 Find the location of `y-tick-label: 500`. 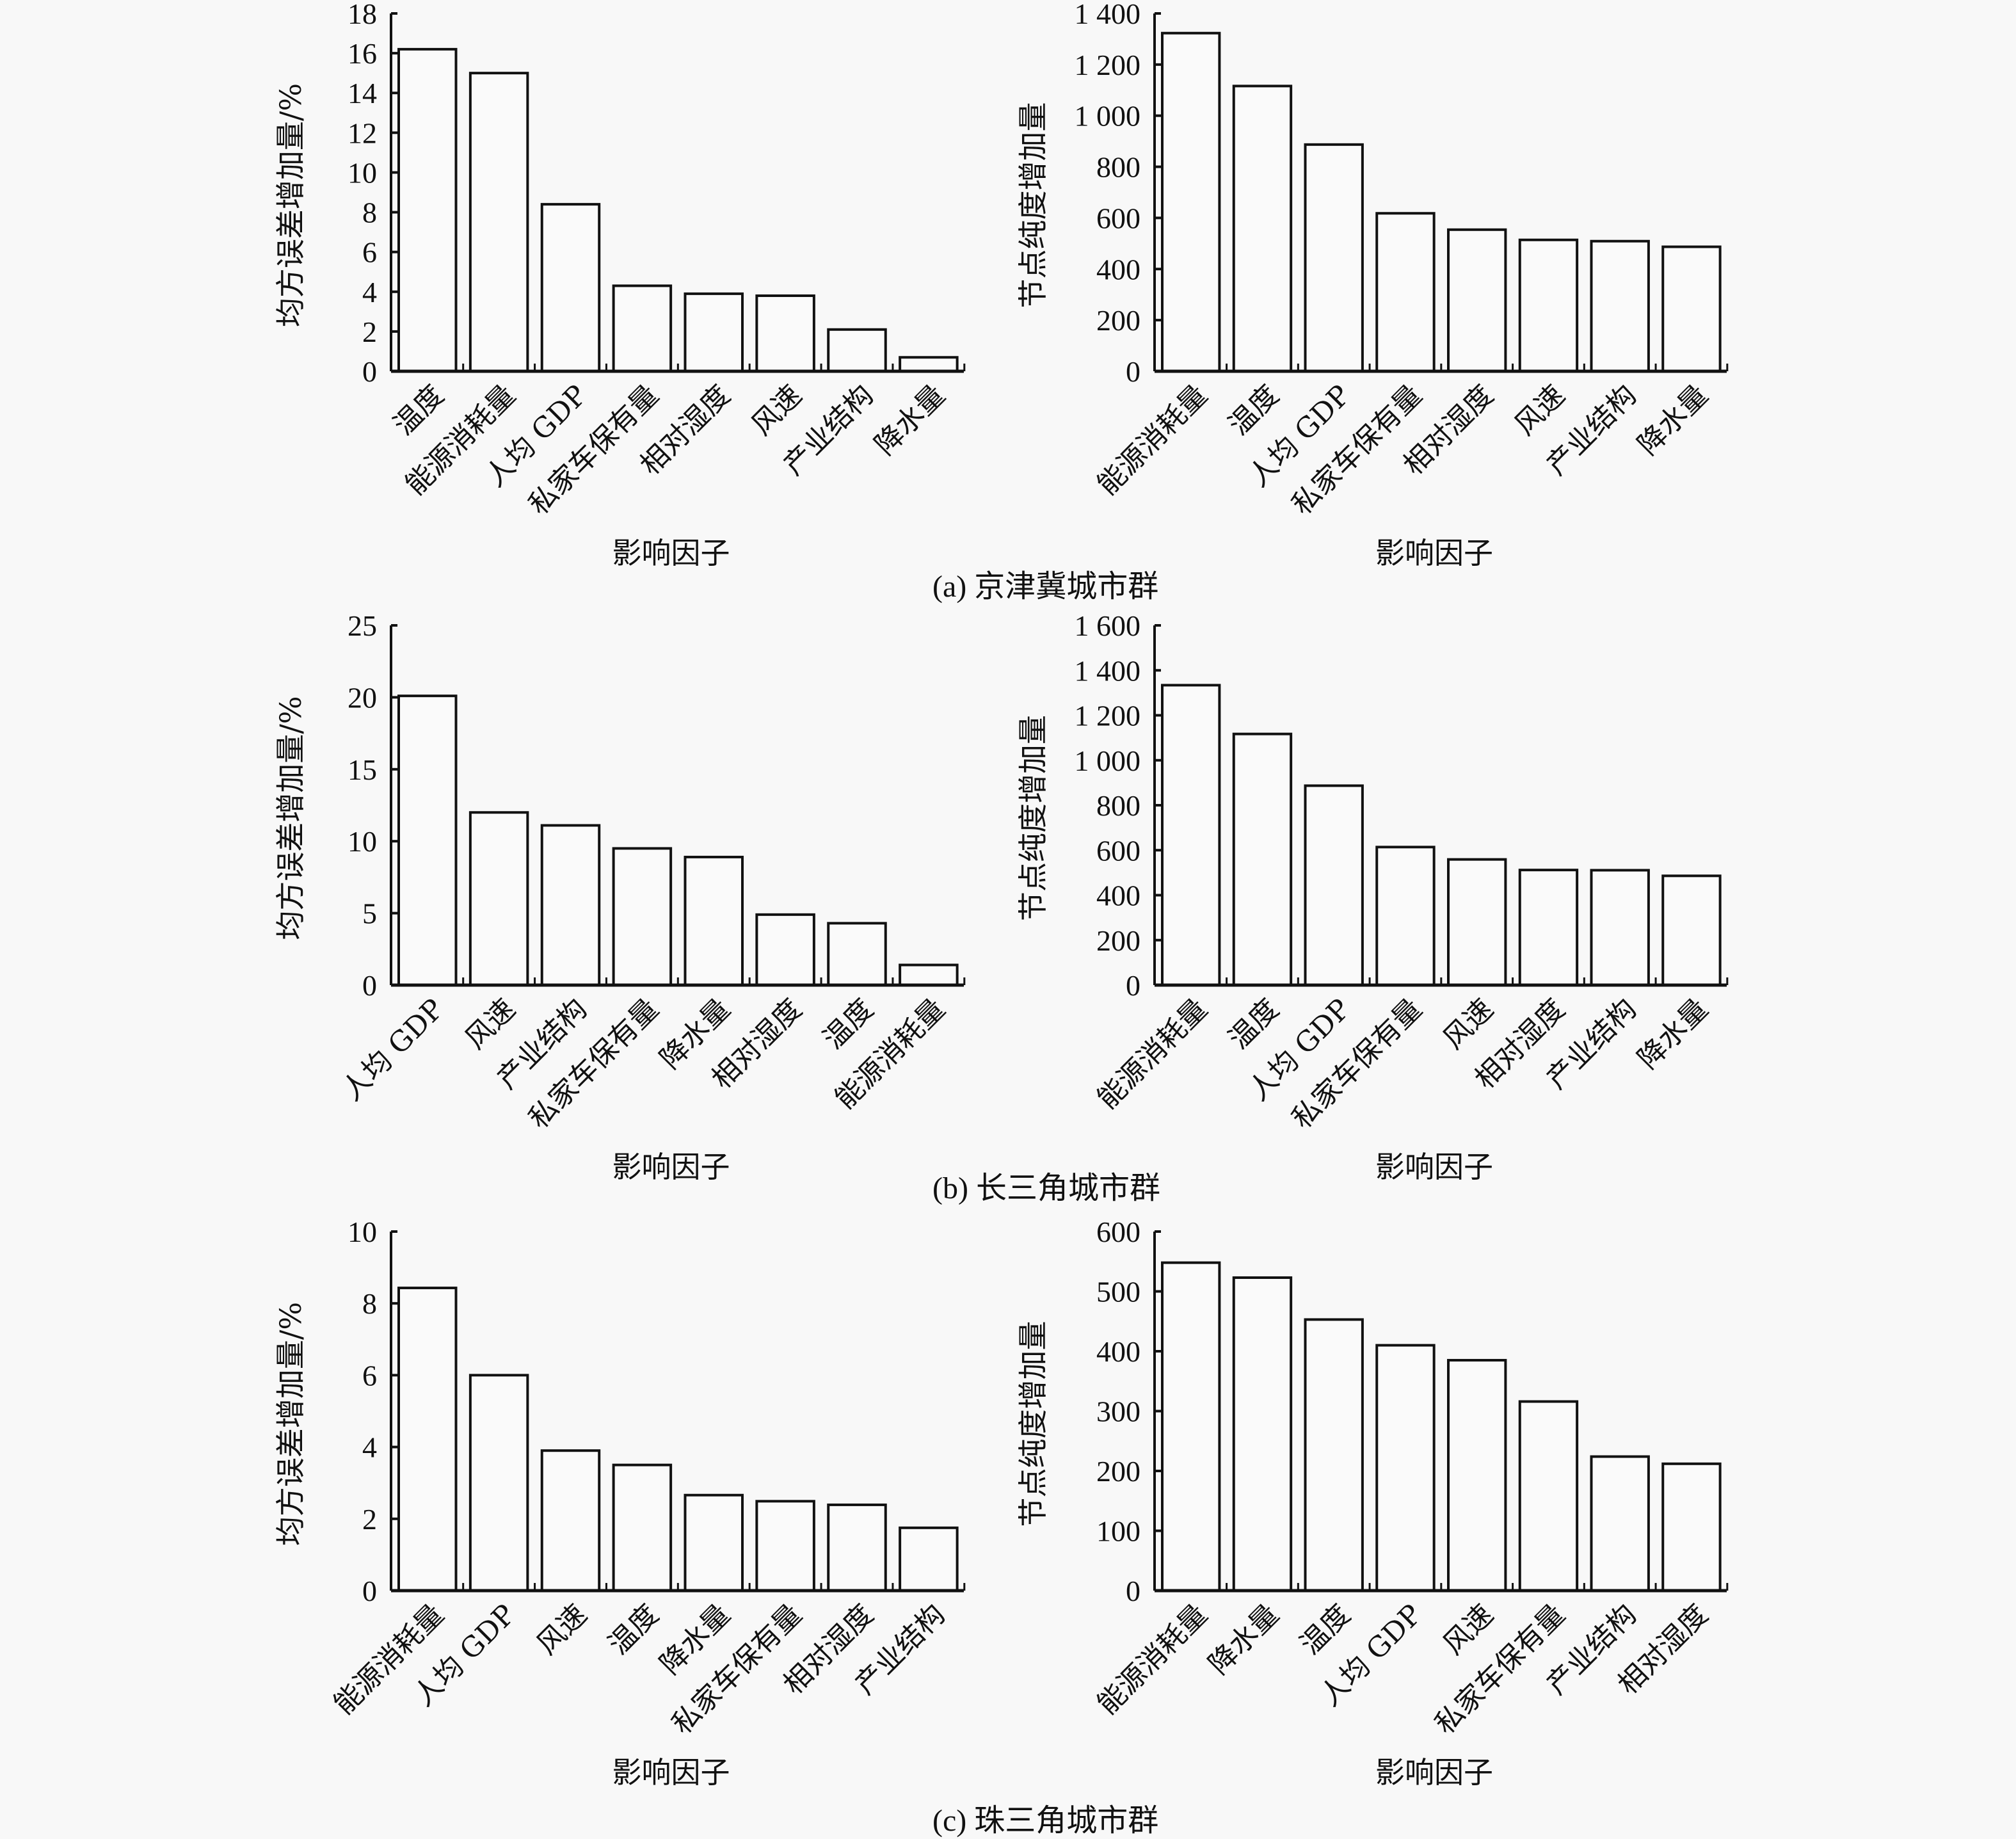

y-tick-label: 500 is located at coordinates (1118, 1292).